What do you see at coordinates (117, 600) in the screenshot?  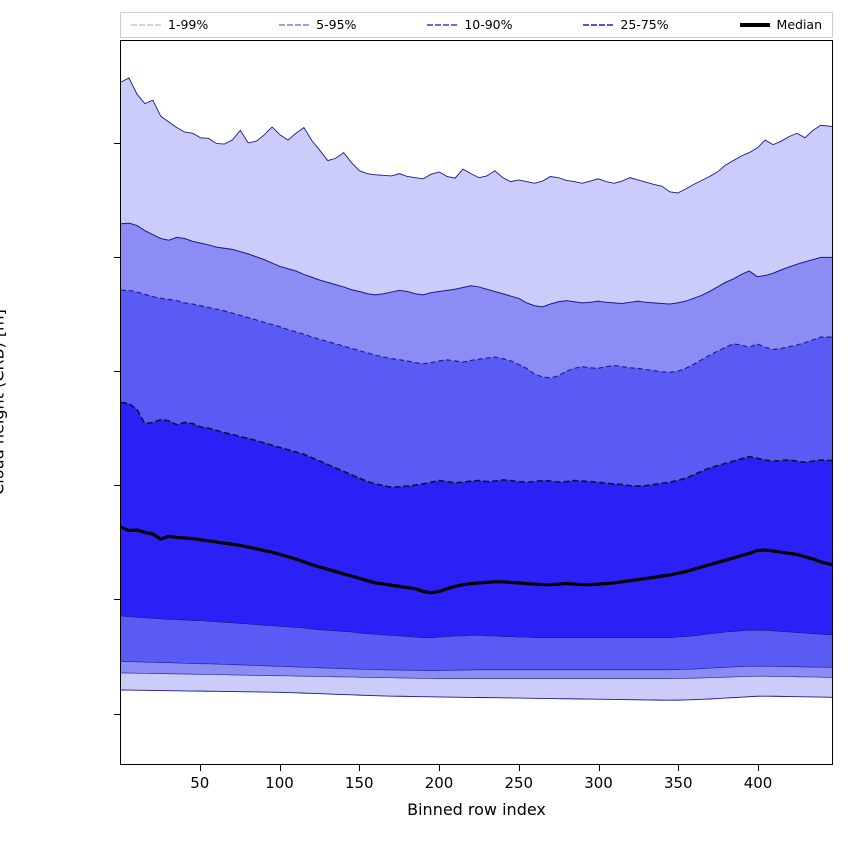 I see `y-tick-mark-2000` at bounding box center [117, 600].